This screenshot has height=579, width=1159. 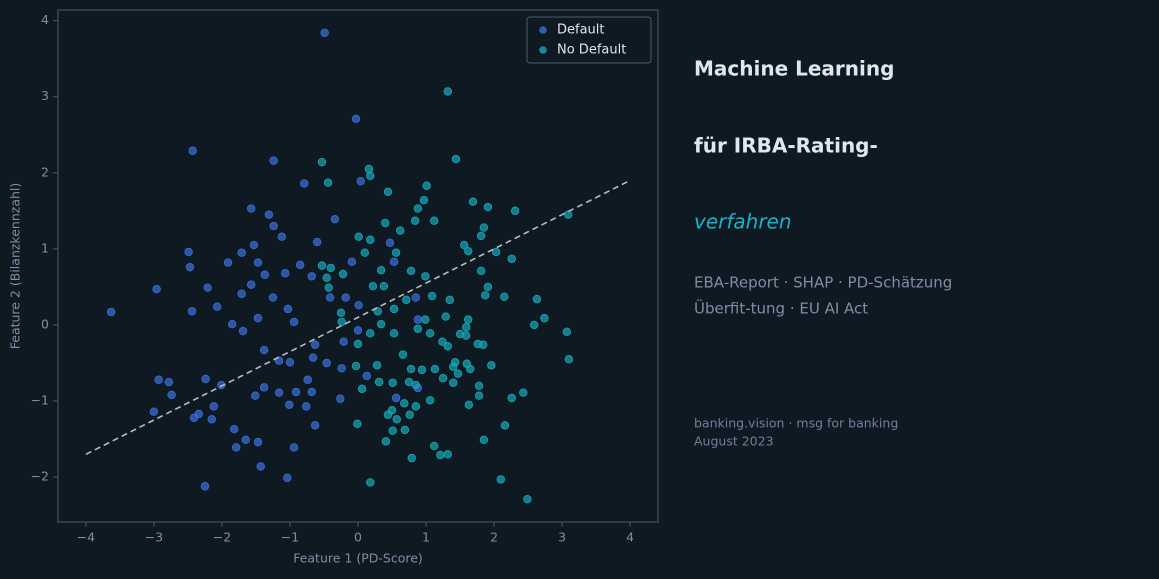 What do you see at coordinates (40, 400) in the screenshot?
I see `y-tick-label: −1` at bounding box center [40, 400].